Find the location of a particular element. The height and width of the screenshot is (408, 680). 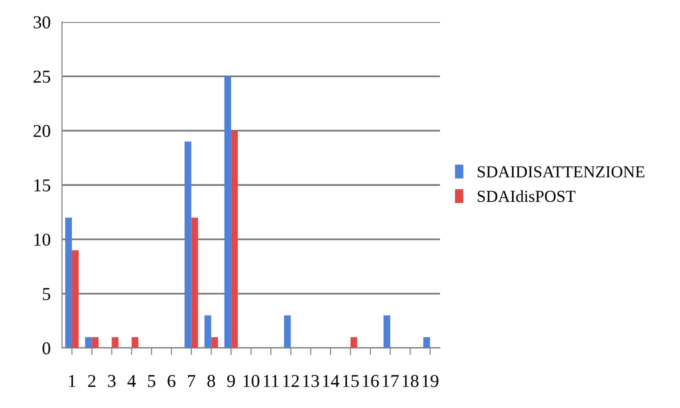

x-tick-label: 4 is located at coordinates (131, 381).